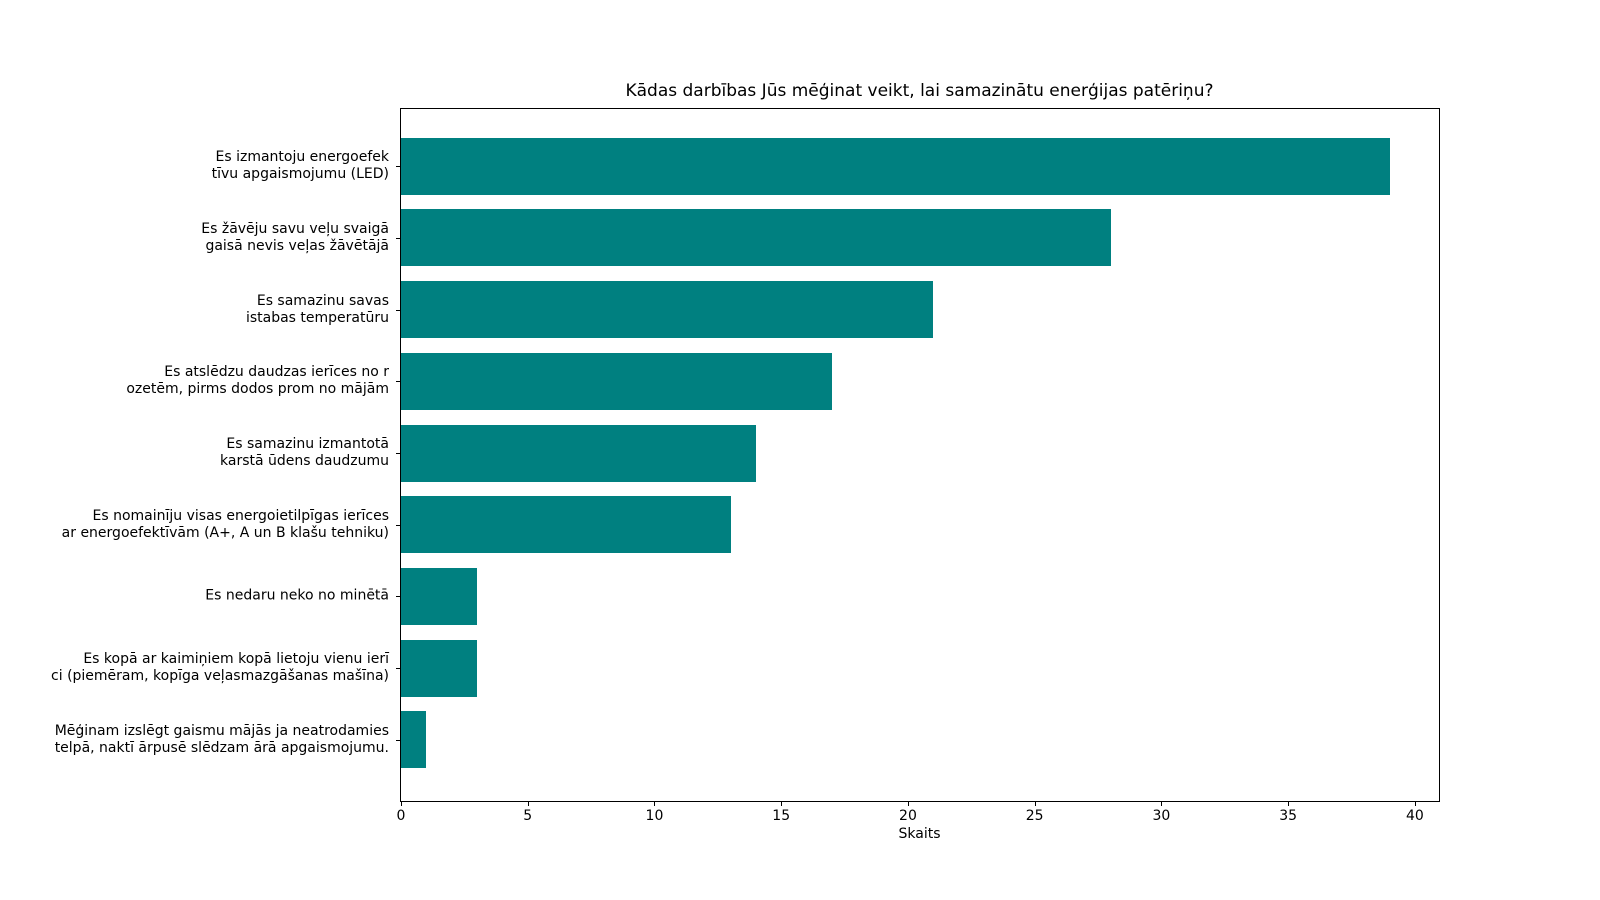 The image size is (1600, 900). What do you see at coordinates (654, 816) in the screenshot?
I see `x-tick-label: 10` at bounding box center [654, 816].